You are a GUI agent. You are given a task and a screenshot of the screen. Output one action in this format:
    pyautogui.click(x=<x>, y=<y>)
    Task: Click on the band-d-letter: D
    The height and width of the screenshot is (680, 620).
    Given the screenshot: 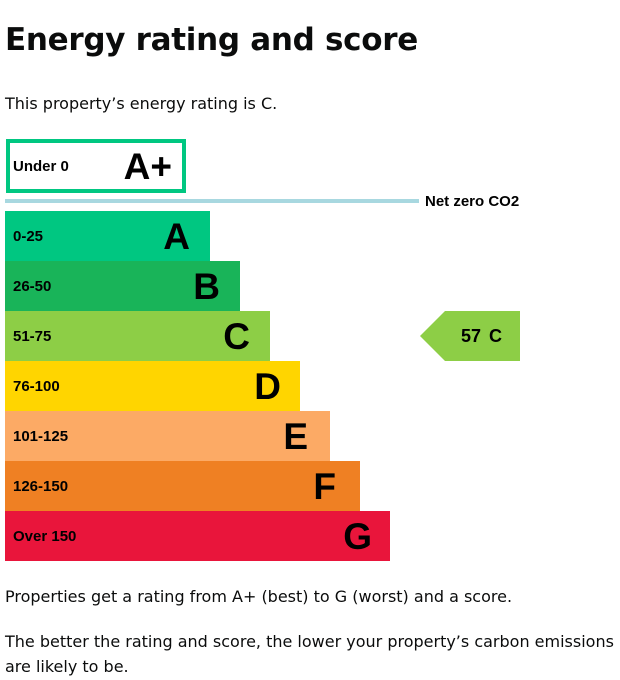 What is the action you would take?
    pyautogui.click(x=267, y=386)
    